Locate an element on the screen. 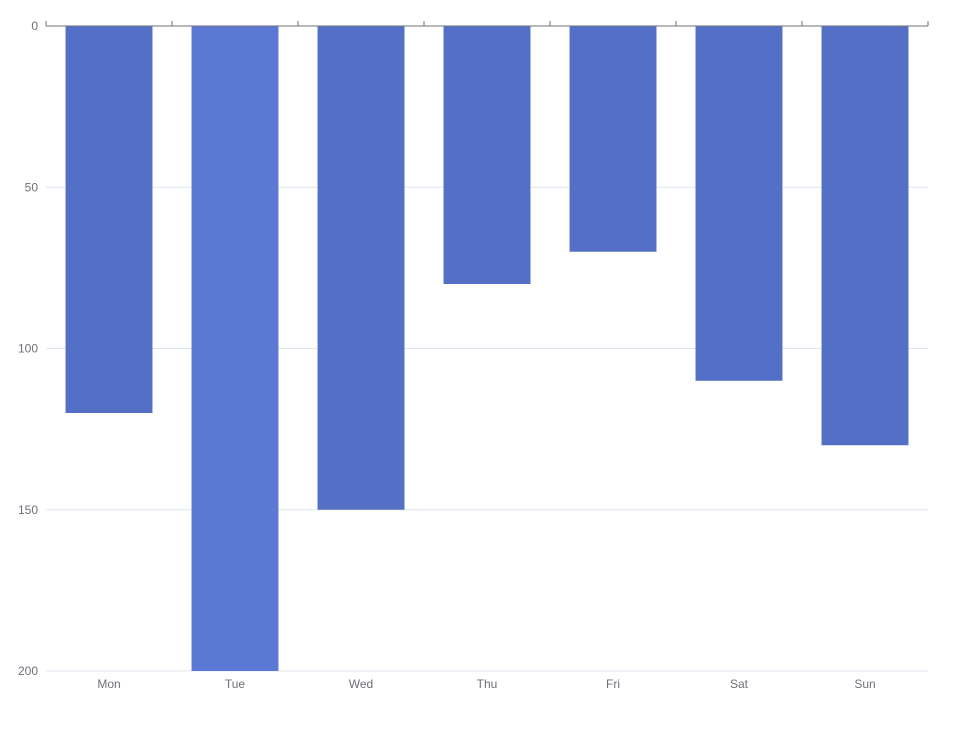 This screenshot has width=967, height=736. y-tick-label: 0 is located at coordinates (34, 26).